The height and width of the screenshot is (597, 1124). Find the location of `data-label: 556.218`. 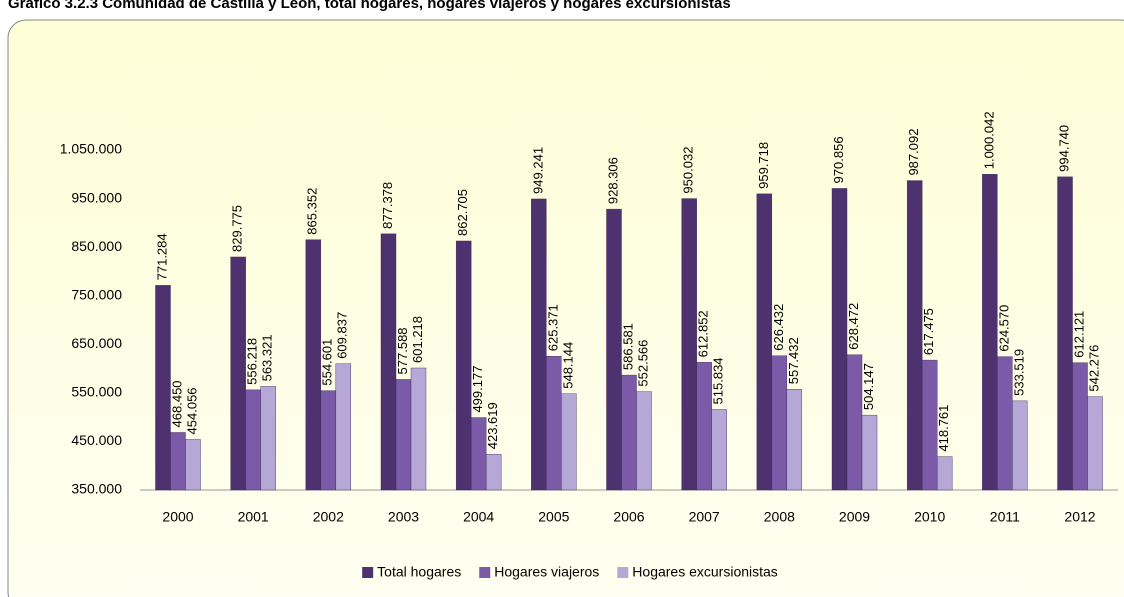

data-label: 556.218 is located at coordinates (252, 361).